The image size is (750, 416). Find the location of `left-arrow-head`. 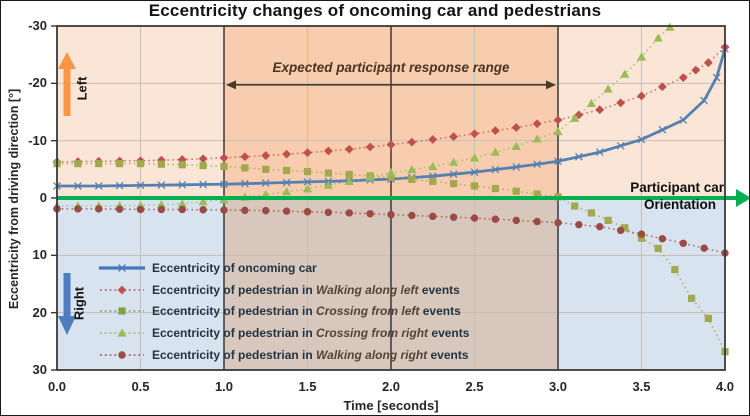

left-arrow-head is located at coordinates (67, 60).